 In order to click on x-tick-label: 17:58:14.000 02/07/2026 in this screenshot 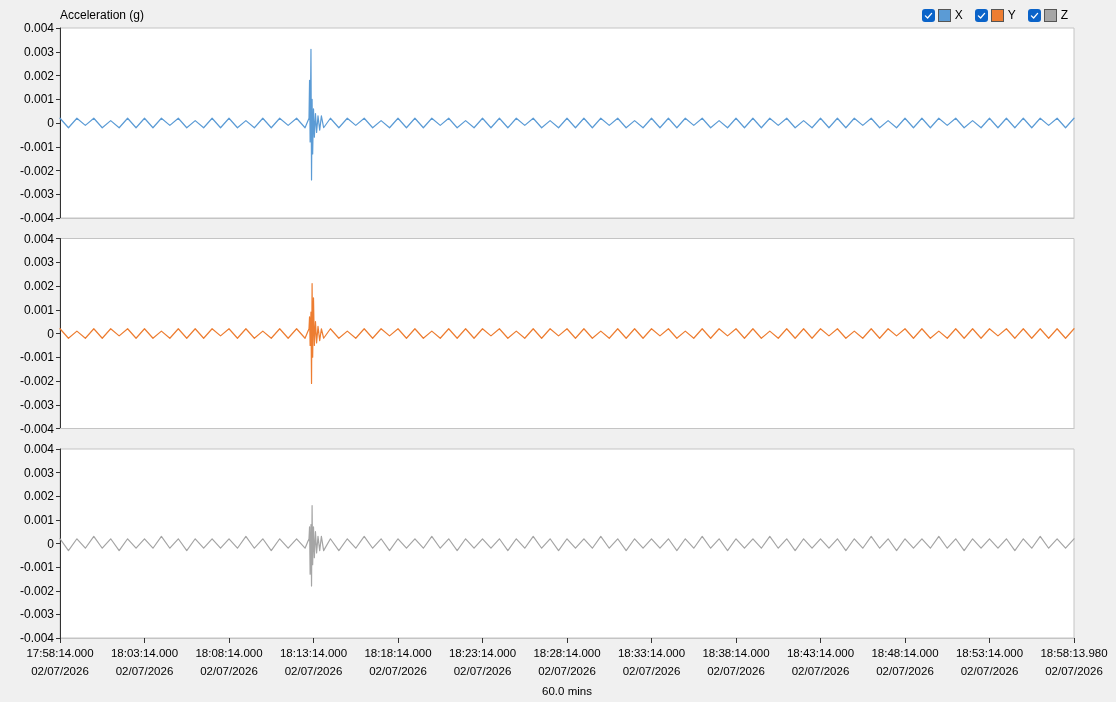, I will do `click(60, 662)`.